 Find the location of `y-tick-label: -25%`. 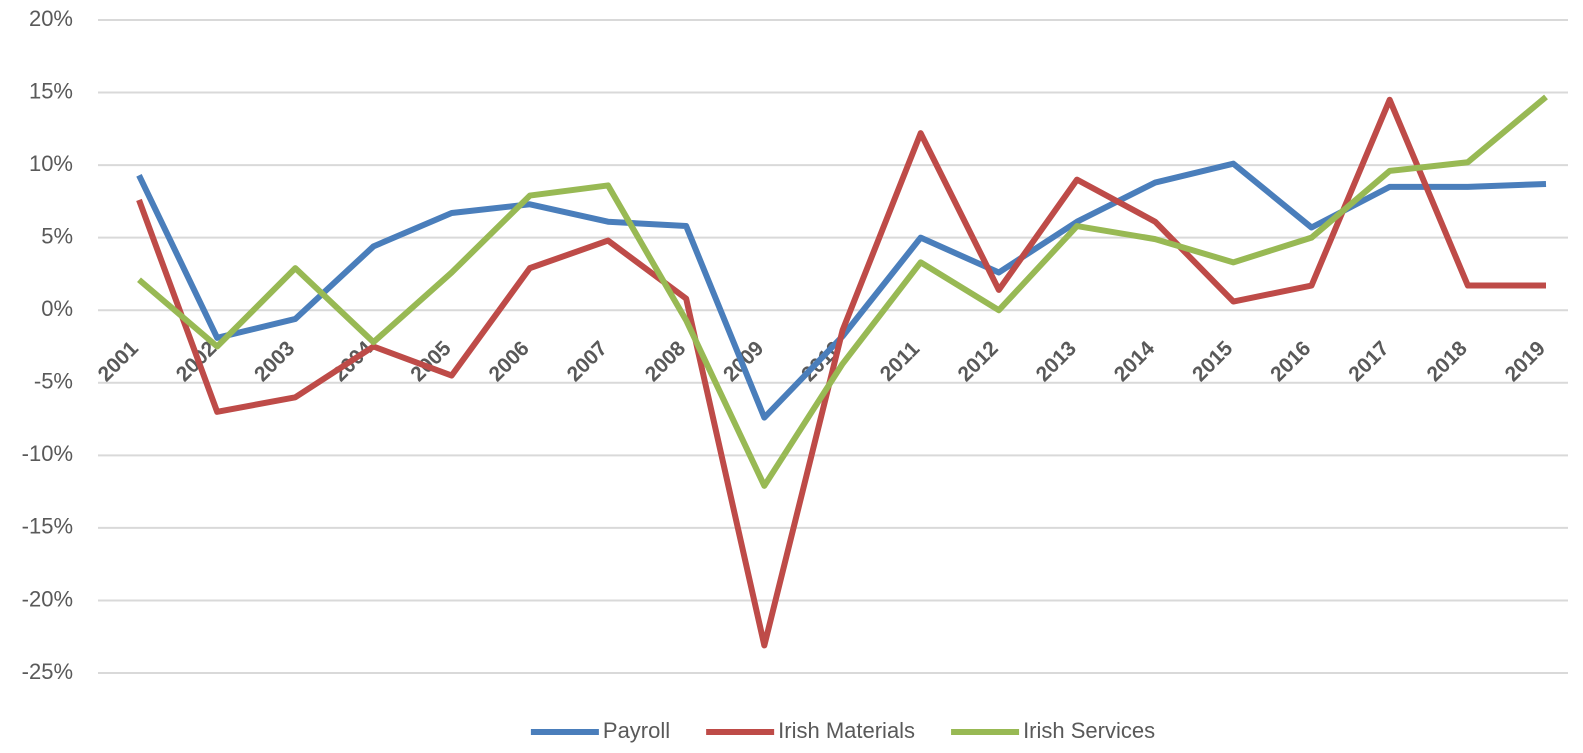

y-tick-label: -25% is located at coordinates (47, 671).